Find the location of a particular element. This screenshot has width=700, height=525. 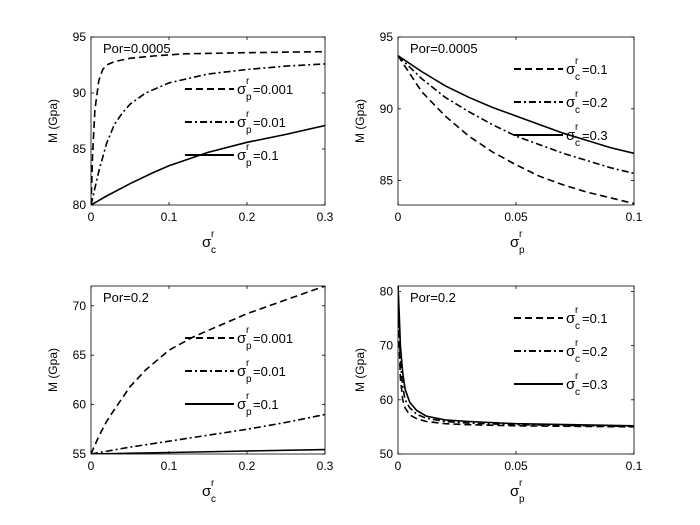

axes-box is located at coordinates (208, 370).